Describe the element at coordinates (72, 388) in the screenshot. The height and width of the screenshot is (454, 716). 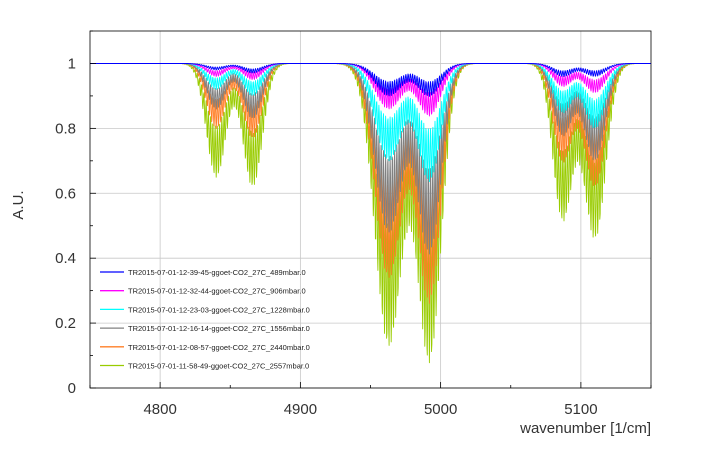
I see `y-tick-label: 0` at that location.